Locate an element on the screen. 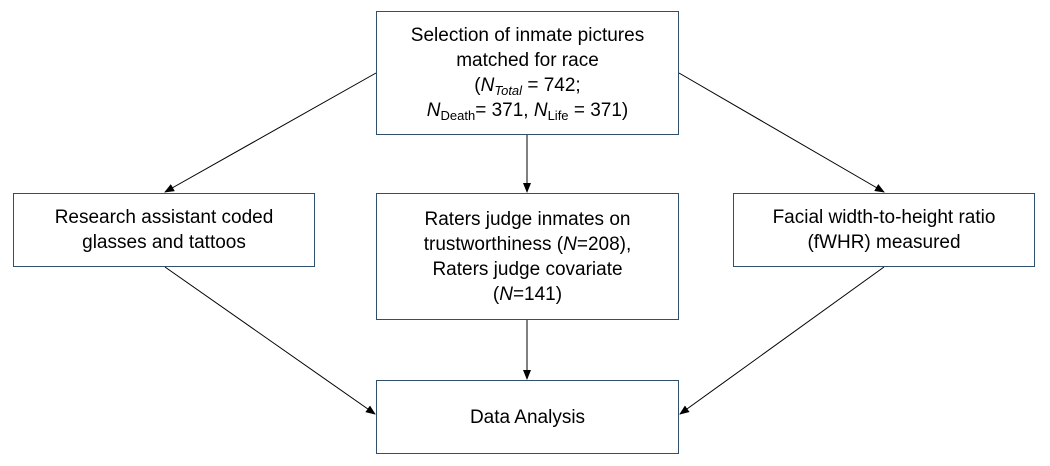  raters-line2: trustworthiness (N=208), is located at coordinates (527, 244).